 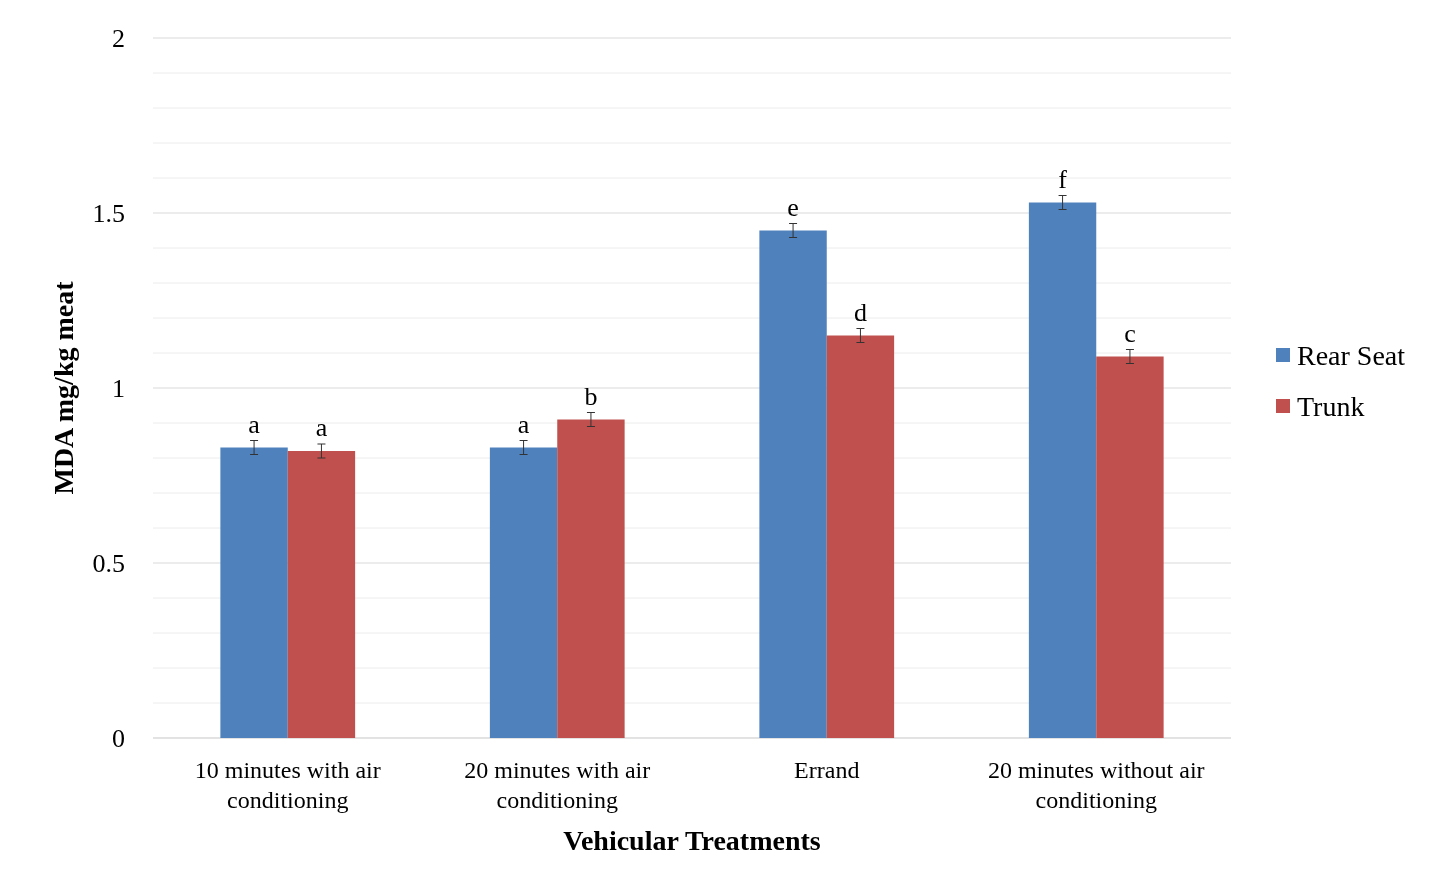 I want to click on x-tick-label: Errand, so click(x=827, y=770).